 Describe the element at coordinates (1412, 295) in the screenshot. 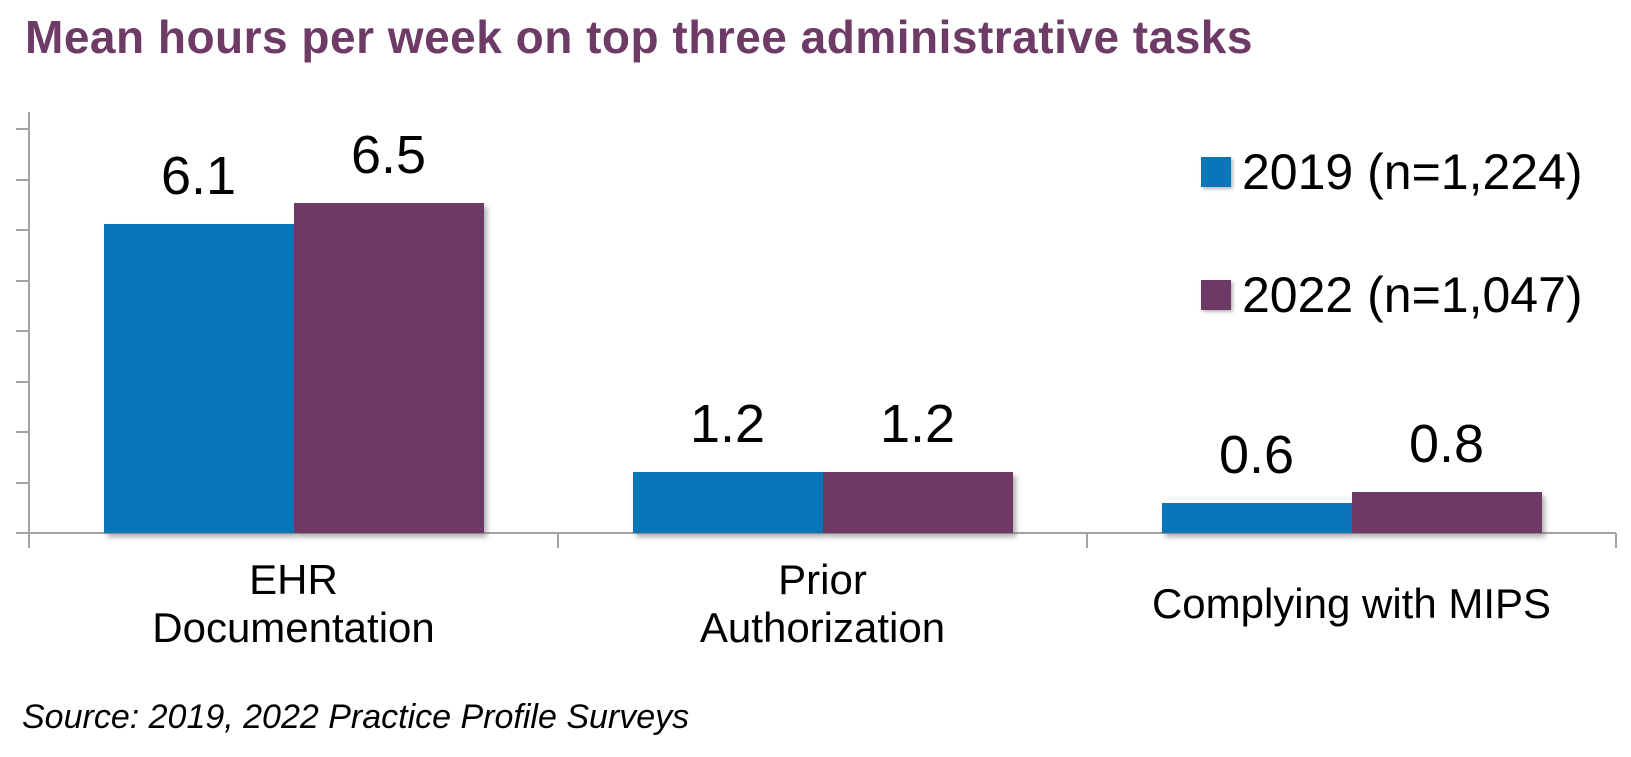

I see `legend-label-2022: 2022 (n=1,047)` at that location.